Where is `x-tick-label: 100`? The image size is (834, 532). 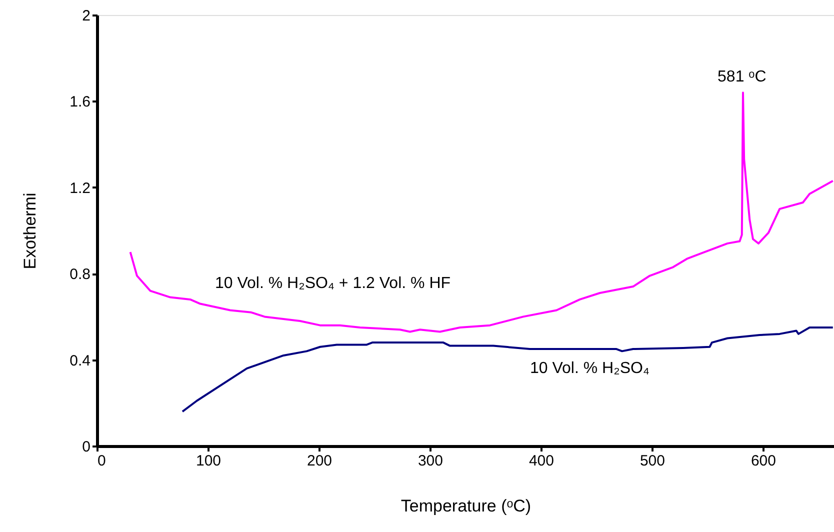 x-tick-label: 100 is located at coordinates (209, 461).